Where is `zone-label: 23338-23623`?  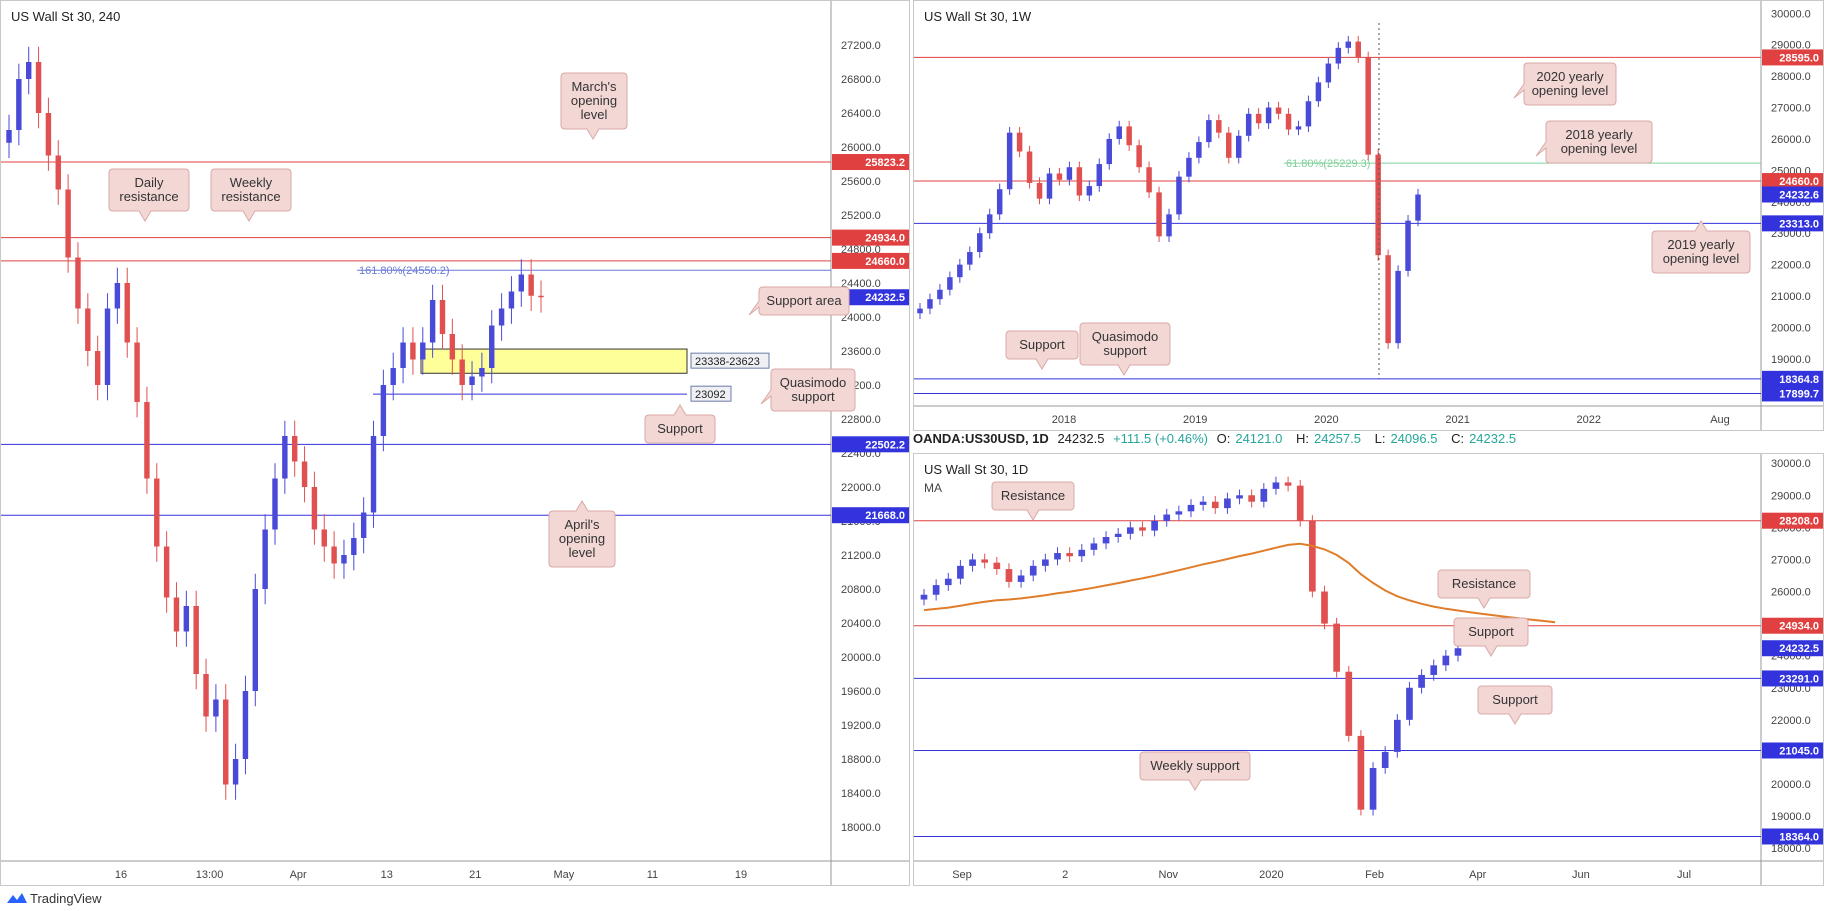
zone-label: 23338-23623 is located at coordinates (727, 362).